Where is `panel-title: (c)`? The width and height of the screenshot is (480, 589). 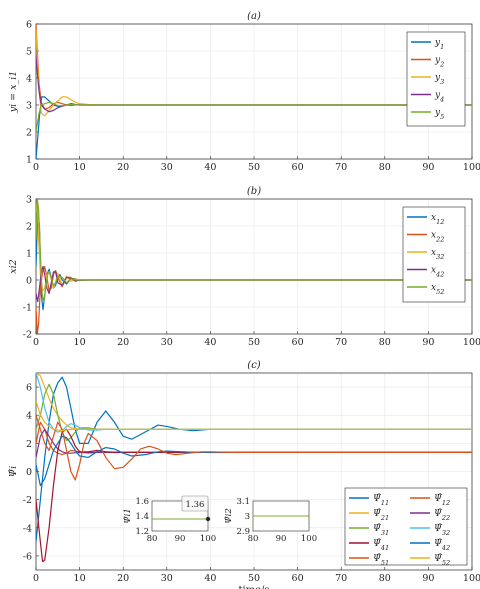
panel-title: (c) is located at coordinates (254, 365).